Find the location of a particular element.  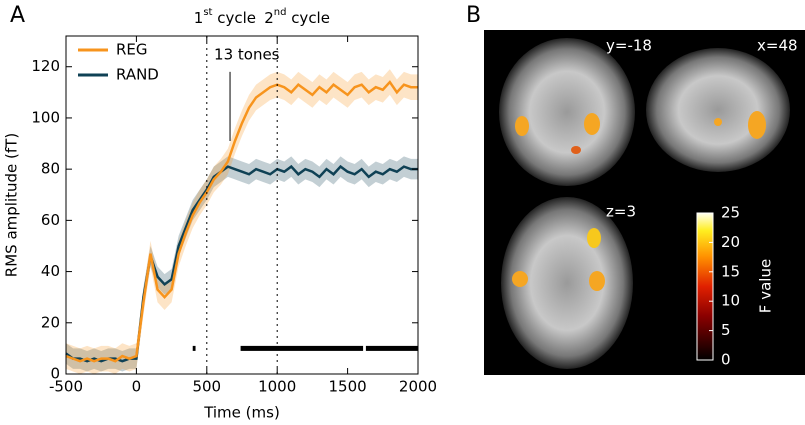

slice-label: y=-18 is located at coordinates (629, 46).